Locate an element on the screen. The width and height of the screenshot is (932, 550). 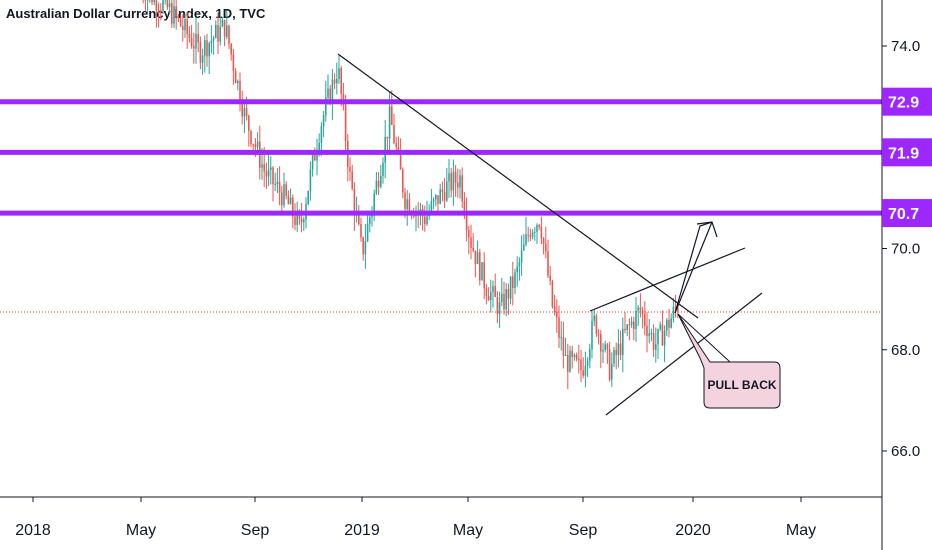
wedge-lower-line is located at coordinates (684, 354).